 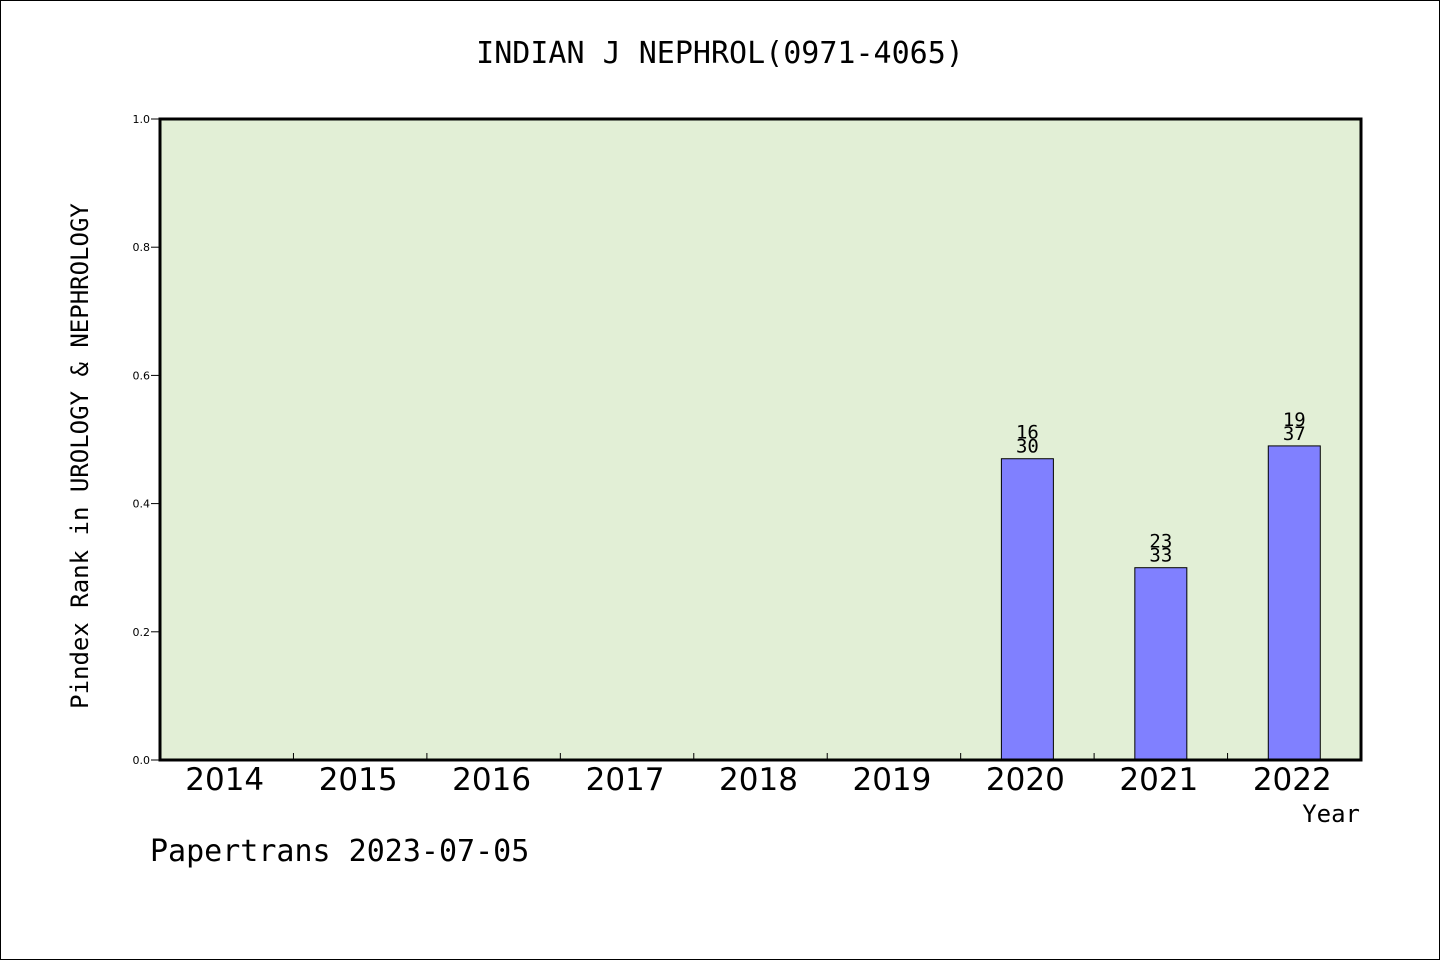 I want to click on x-tick-label-2020: 2020, so click(x=1025, y=780).